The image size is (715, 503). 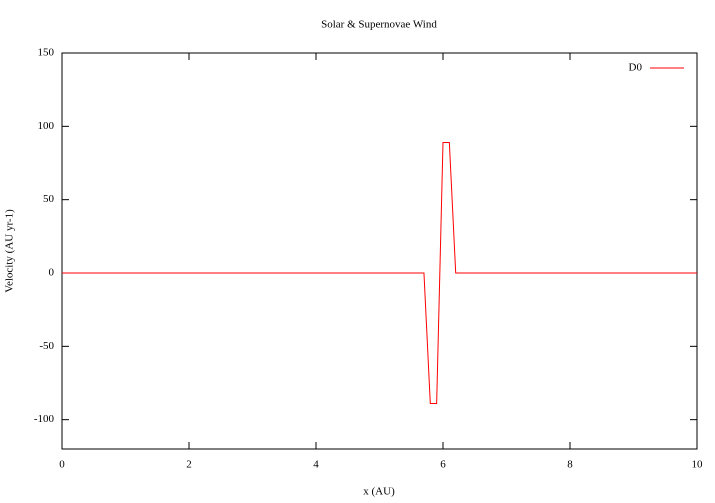 I want to click on x-tick-label: 2, so click(x=189, y=465).